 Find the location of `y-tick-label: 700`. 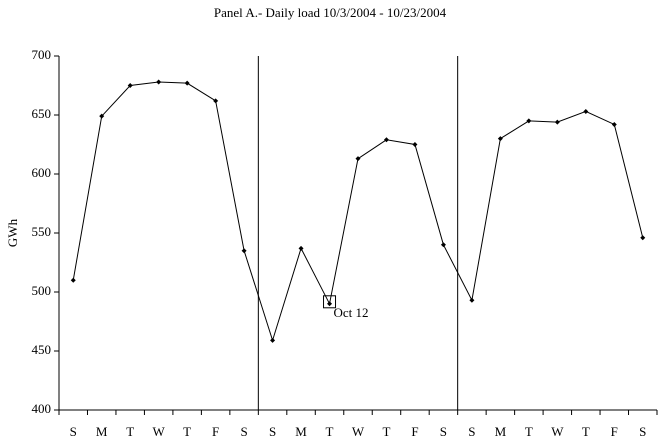

y-tick-label: 700 is located at coordinates (42, 54).